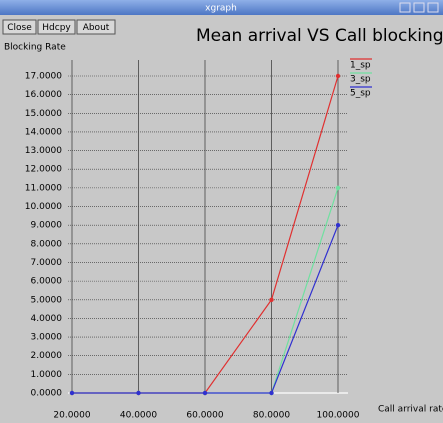  I want to click on toolbar-button-label: Close, so click(19, 28).